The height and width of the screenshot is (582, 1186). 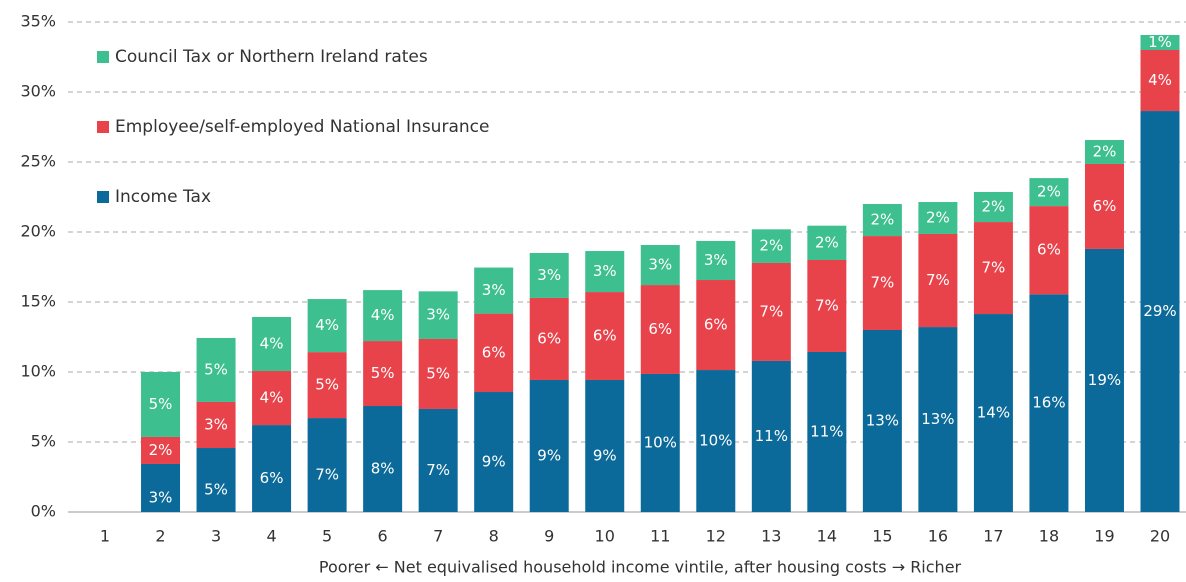 I want to click on x-tick-label: 20, so click(x=1160, y=536).